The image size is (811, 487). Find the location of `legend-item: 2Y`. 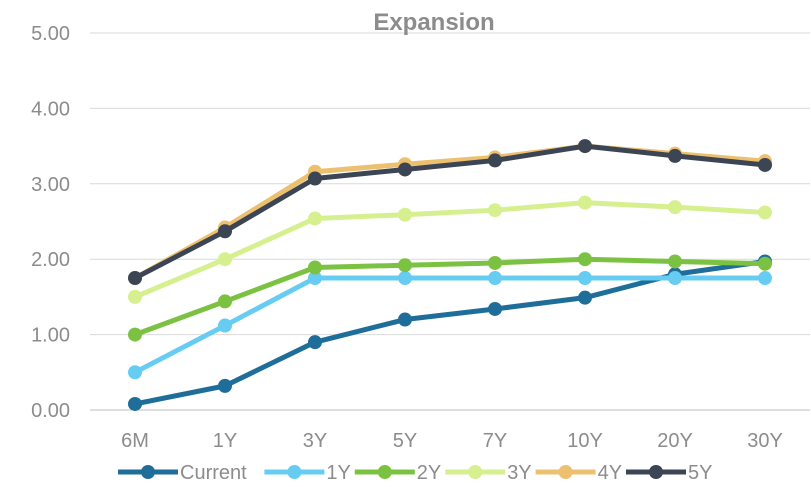

legend-item: 2Y is located at coordinates (397, 473).